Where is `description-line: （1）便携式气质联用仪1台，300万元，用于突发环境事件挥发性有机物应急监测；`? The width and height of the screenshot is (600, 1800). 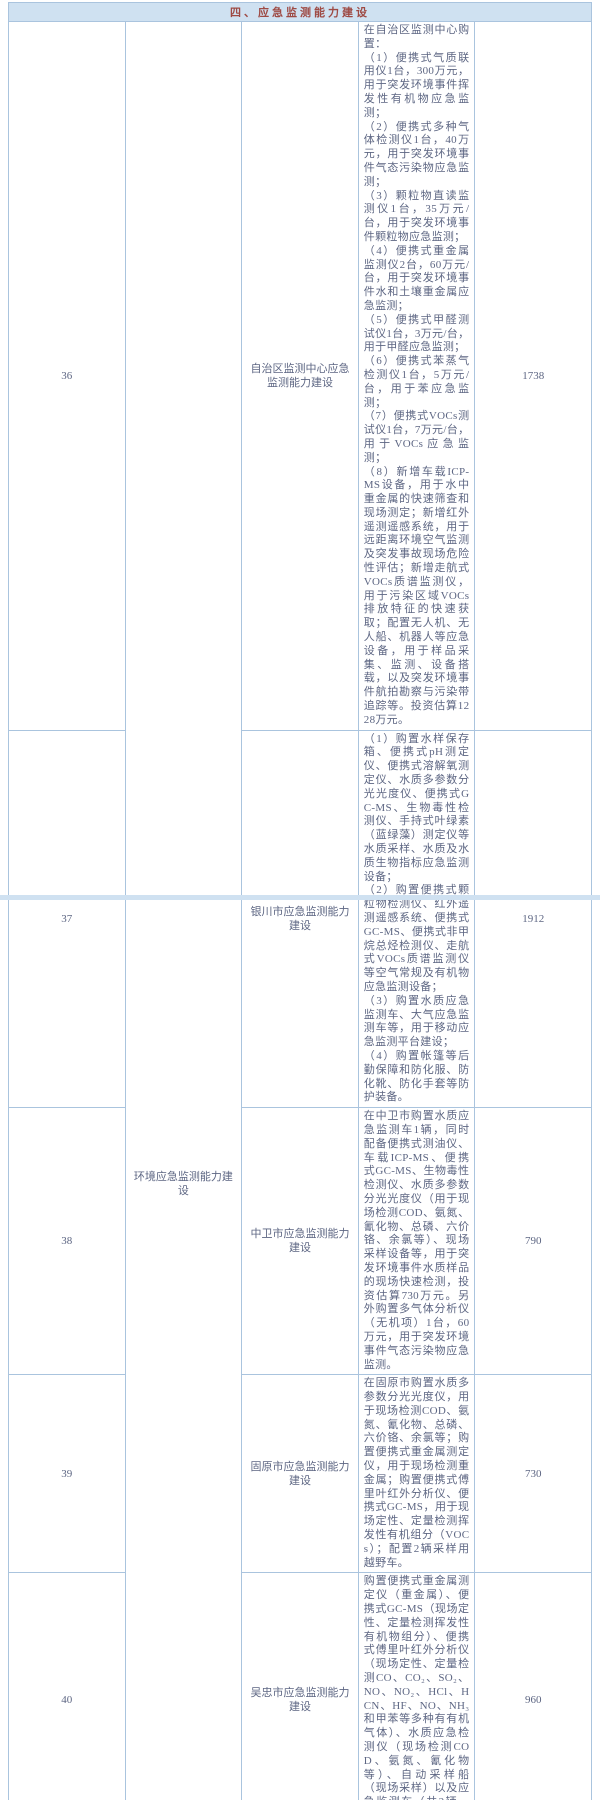 description-line: （1）便携式气质联用仪1台，300万元，用于突发环境事件挥发性有机物应急监测； is located at coordinates (417, 86).